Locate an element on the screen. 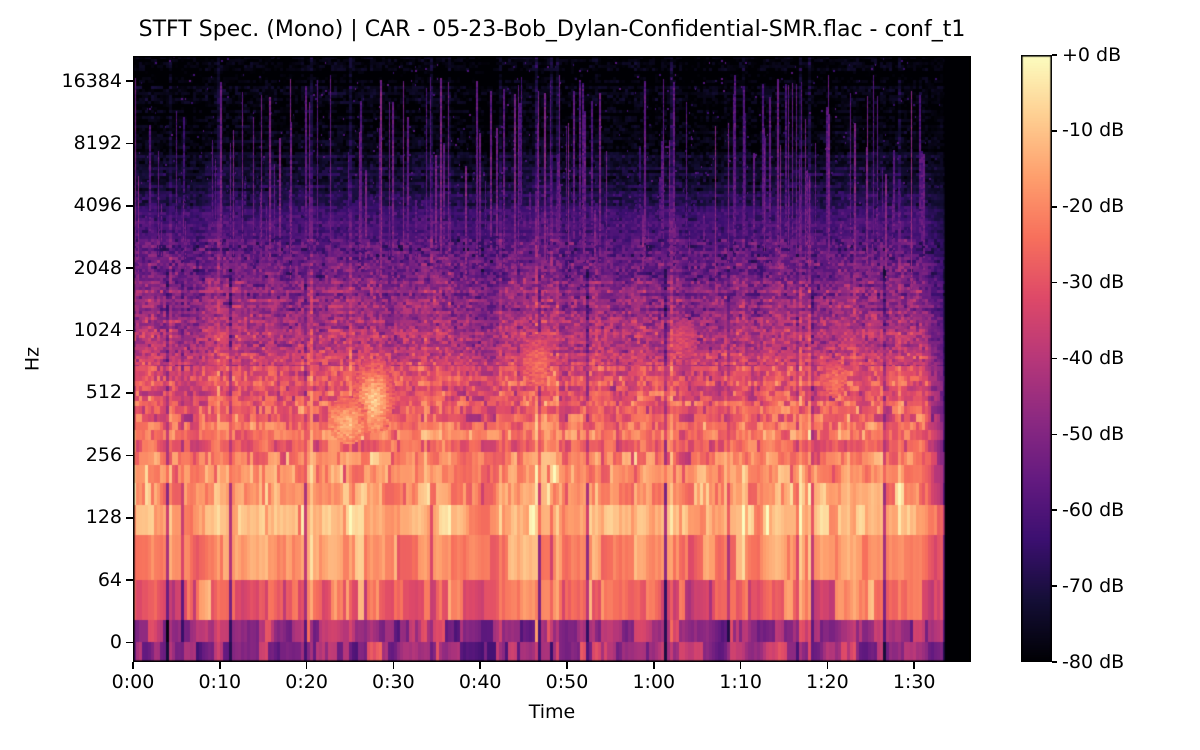  y-tick-label: 64 is located at coordinates (109, 579).